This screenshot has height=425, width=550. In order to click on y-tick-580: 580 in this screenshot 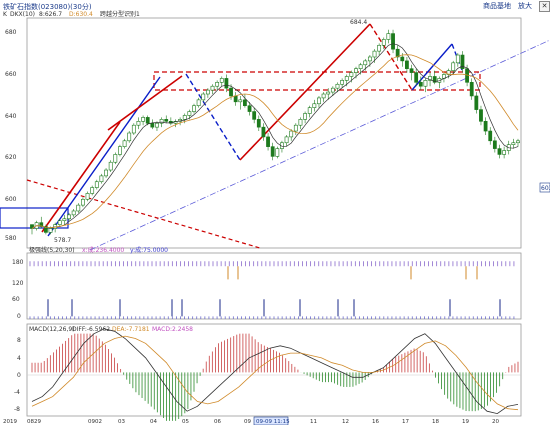, I will do `click(11, 238)`.